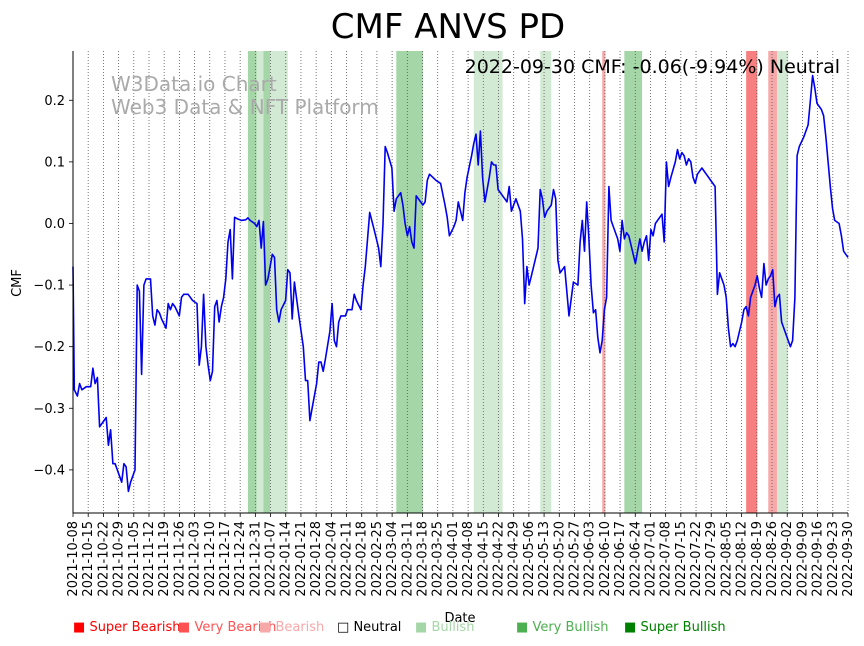 The height and width of the screenshot is (646, 864). Describe the element at coordinates (448, 27) in the screenshot. I see `chart-title: CMF ANVS PD` at that location.